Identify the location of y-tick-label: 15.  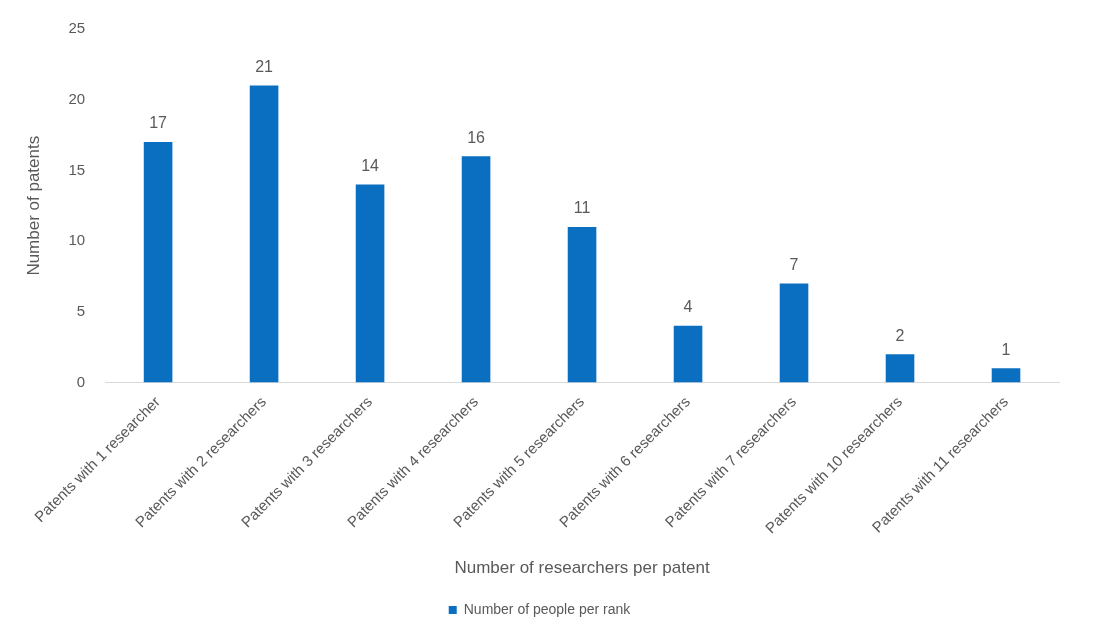
(77, 169).